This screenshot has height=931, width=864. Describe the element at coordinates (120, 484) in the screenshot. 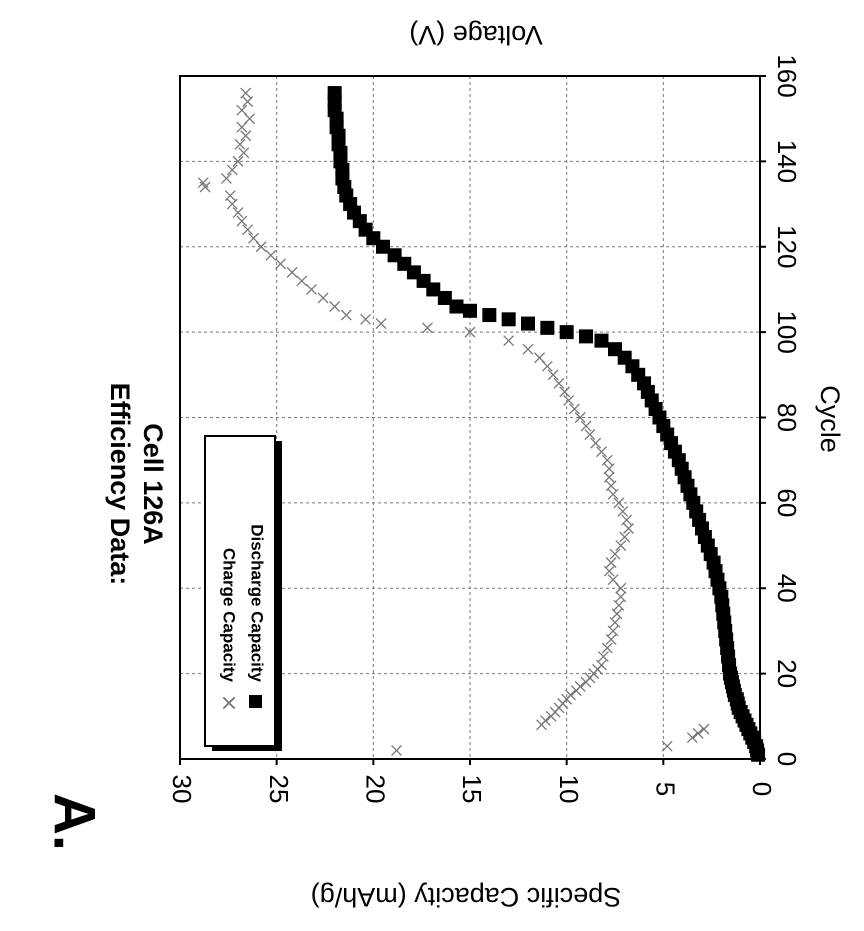

I see `chart-title: Efficiency Data:` at that location.